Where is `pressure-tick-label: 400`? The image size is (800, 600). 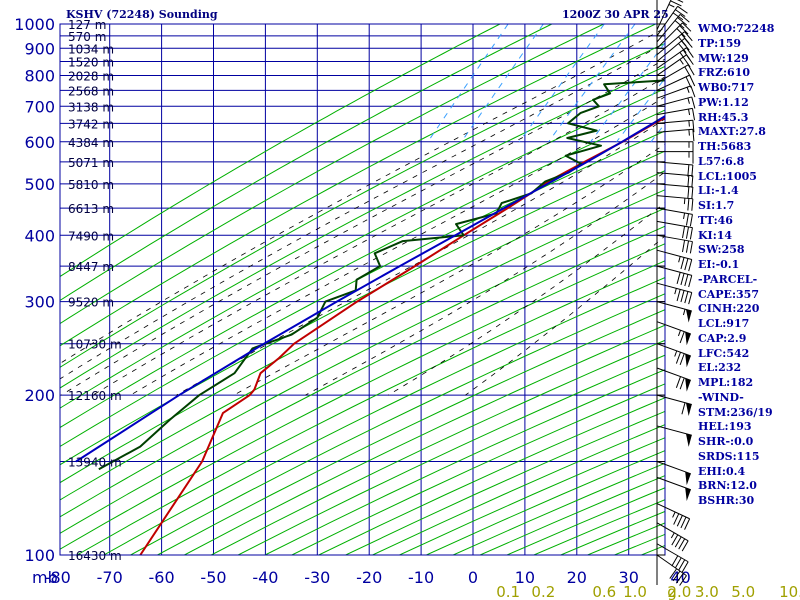
pressure-tick-label: 400 is located at coordinates (39, 235).